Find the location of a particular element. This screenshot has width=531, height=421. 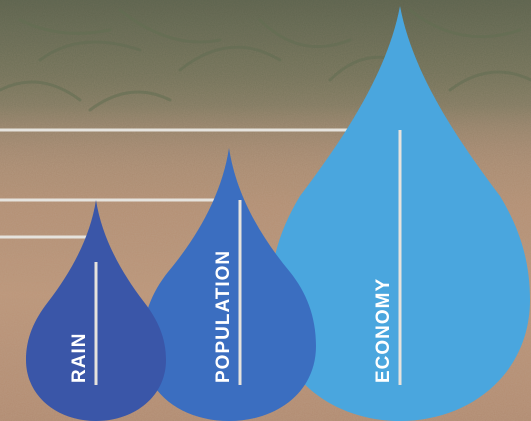

population-label: POPULATION is located at coordinates (223, 316).